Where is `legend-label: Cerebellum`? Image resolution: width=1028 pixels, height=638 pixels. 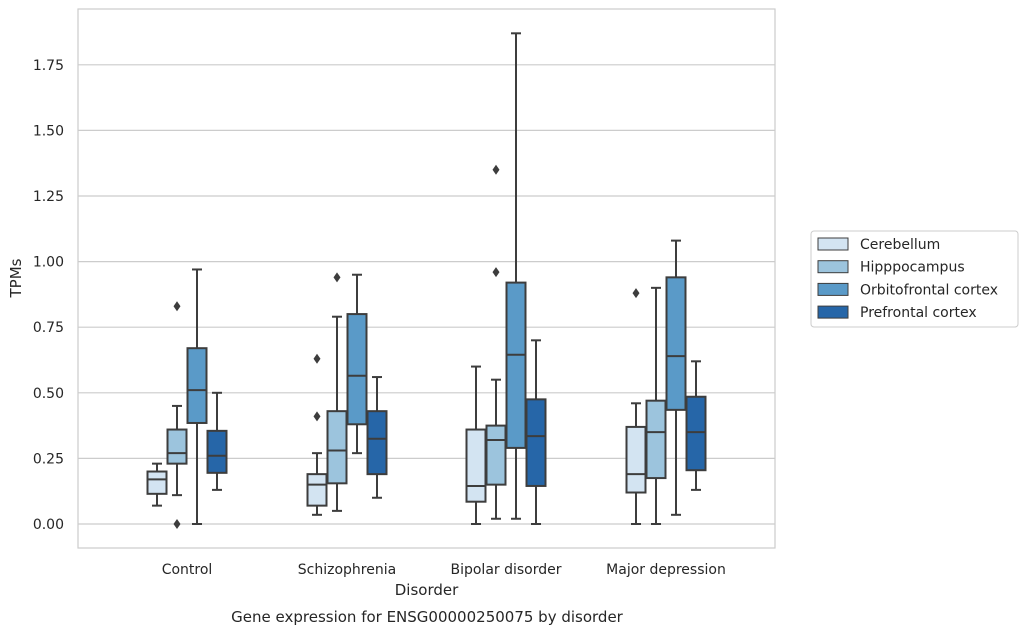 legend-label: Cerebellum is located at coordinates (900, 245).